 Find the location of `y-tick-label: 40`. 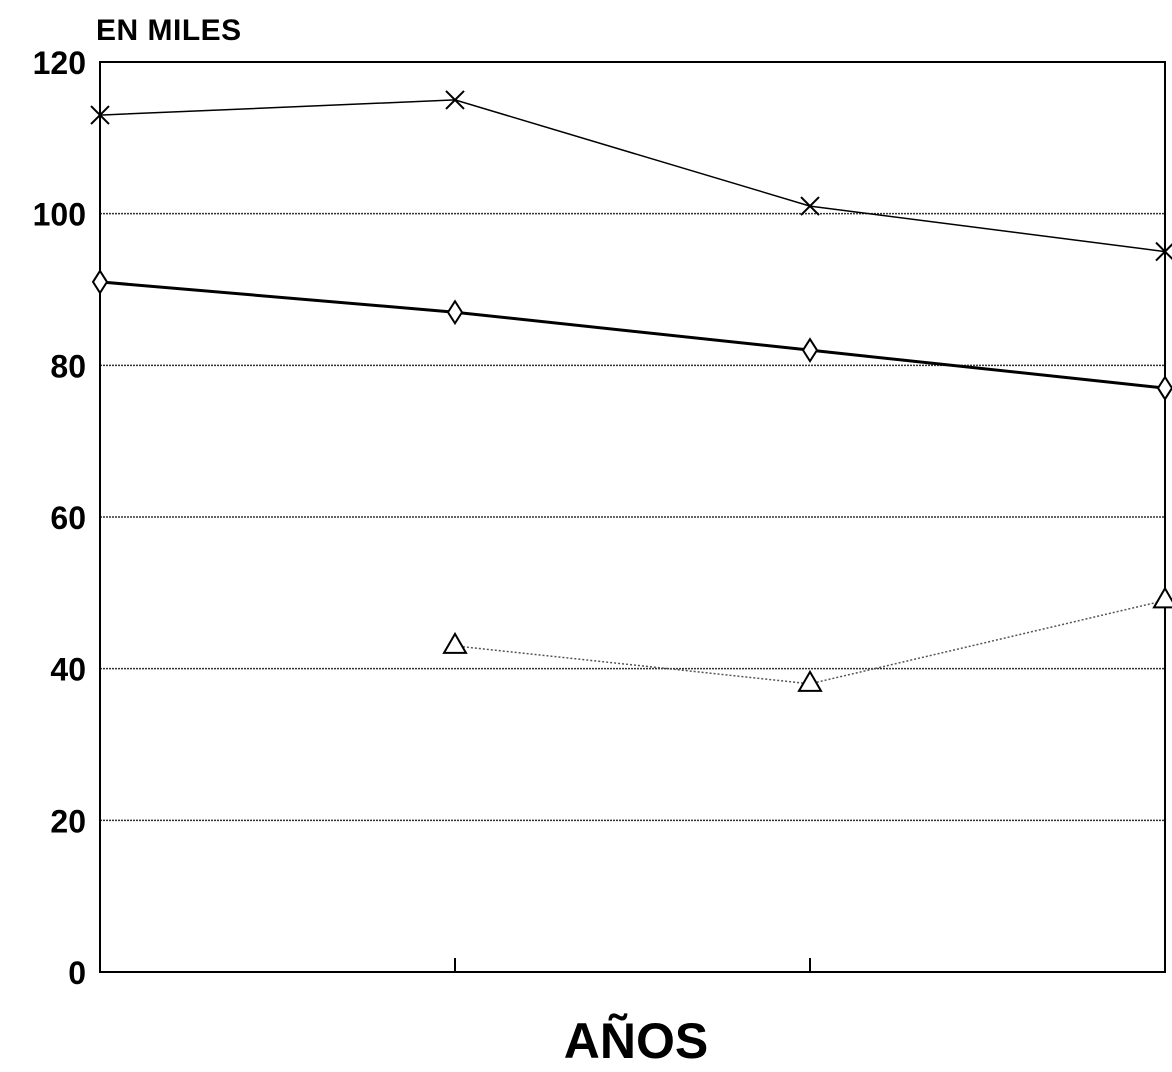

y-tick-label: 40 is located at coordinates (68, 670).